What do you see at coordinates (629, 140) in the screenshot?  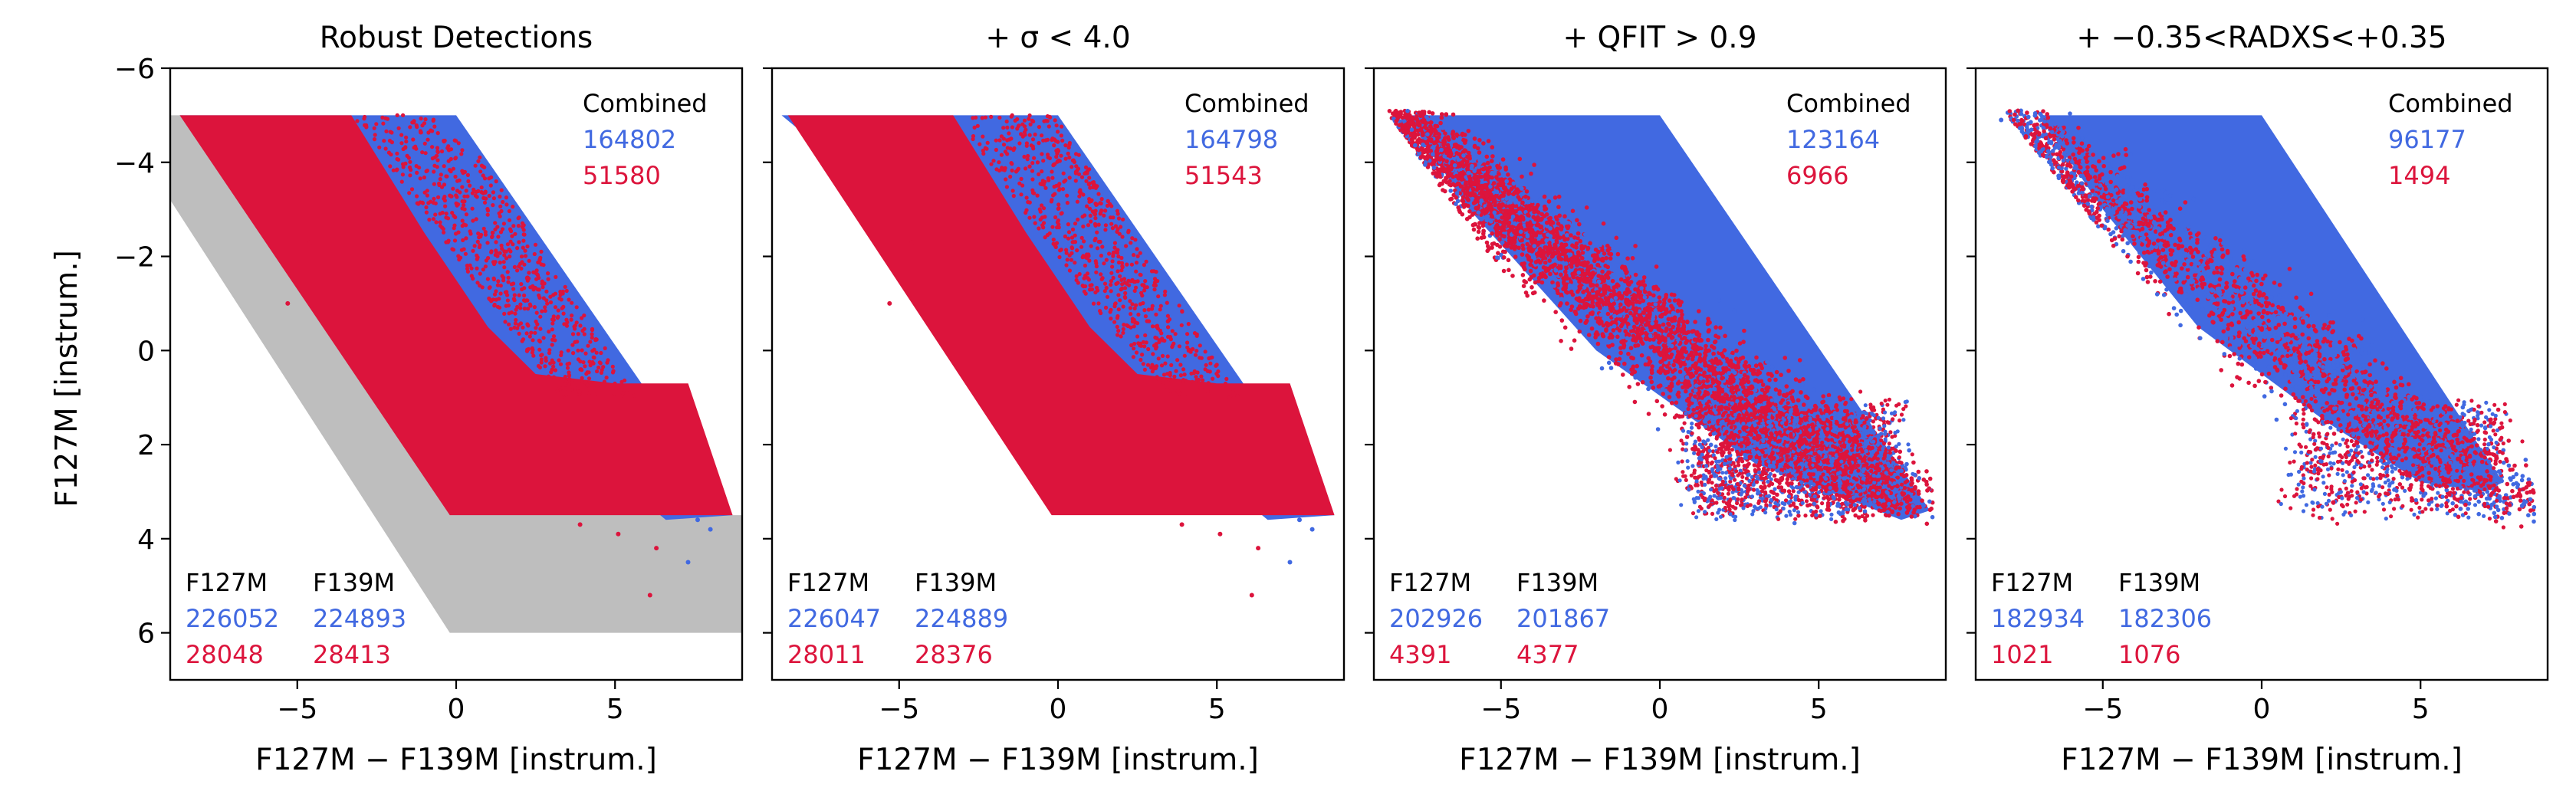 I see `combined-count: 164802` at bounding box center [629, 140].